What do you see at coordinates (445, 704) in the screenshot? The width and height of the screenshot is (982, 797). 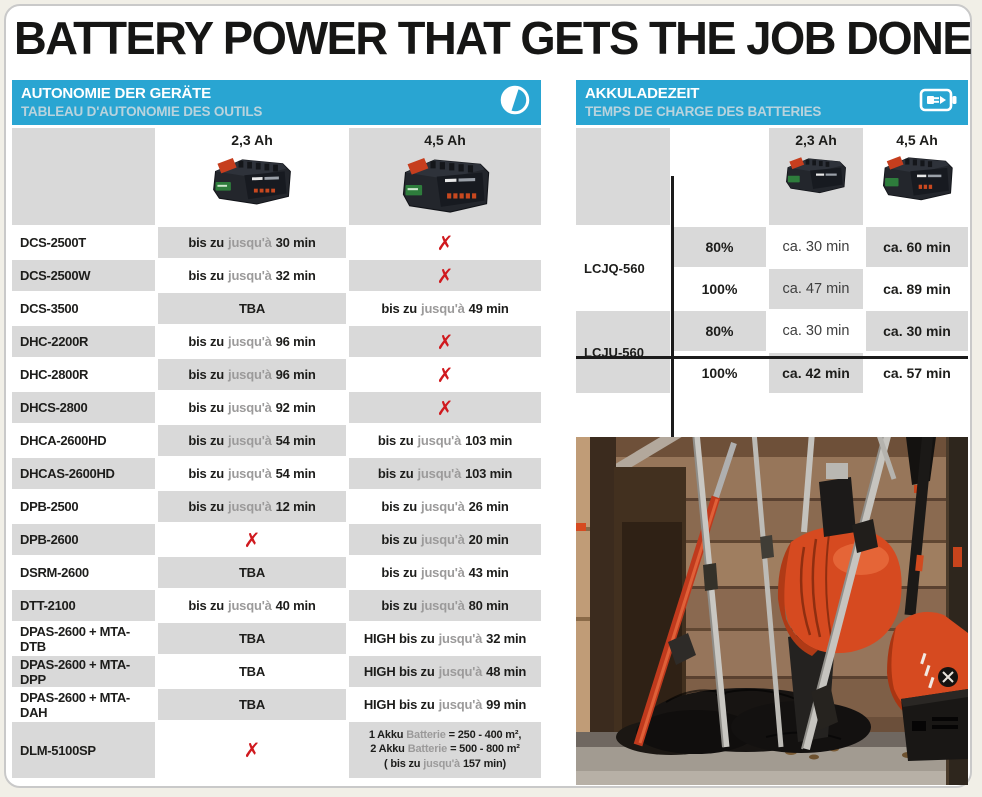 I see `runtime-45ah-cell: HIGH bis zu jusqu'à 99 min` at bounding box center [445, 704].